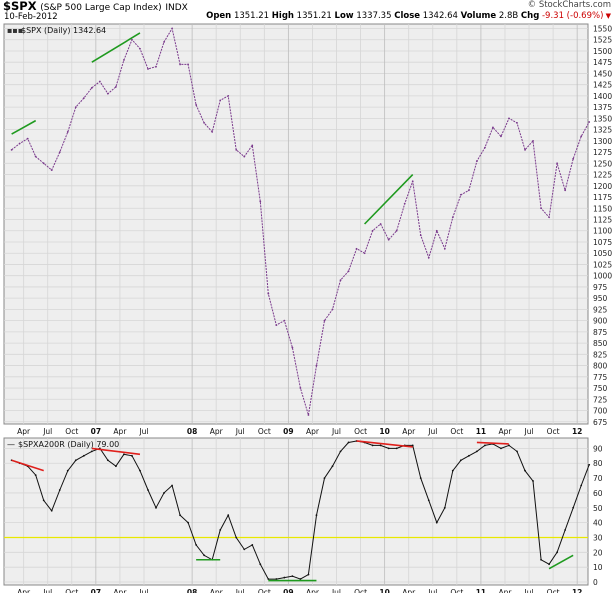 This screenshot has width=615, height=593. Describe the element at coordinates (598, 463) in the screenshot. I see `indicator-y-tick-label: 80` at that location.